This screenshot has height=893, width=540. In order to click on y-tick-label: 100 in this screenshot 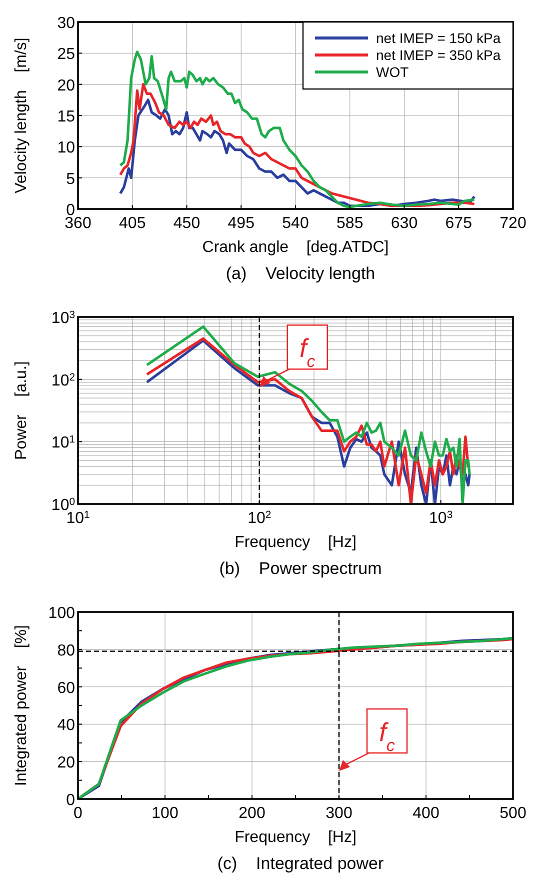, I will do `click(62, 613)`.